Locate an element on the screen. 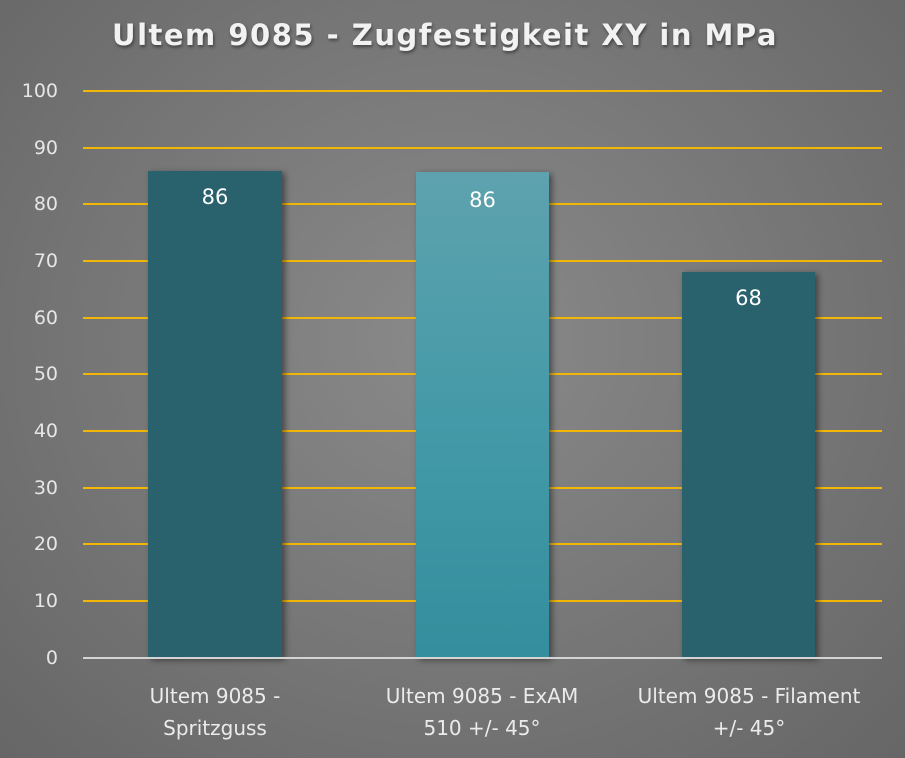 This screenshot has width=905, height=758. bar-filament: 68 is located at coordinates (748, 465).